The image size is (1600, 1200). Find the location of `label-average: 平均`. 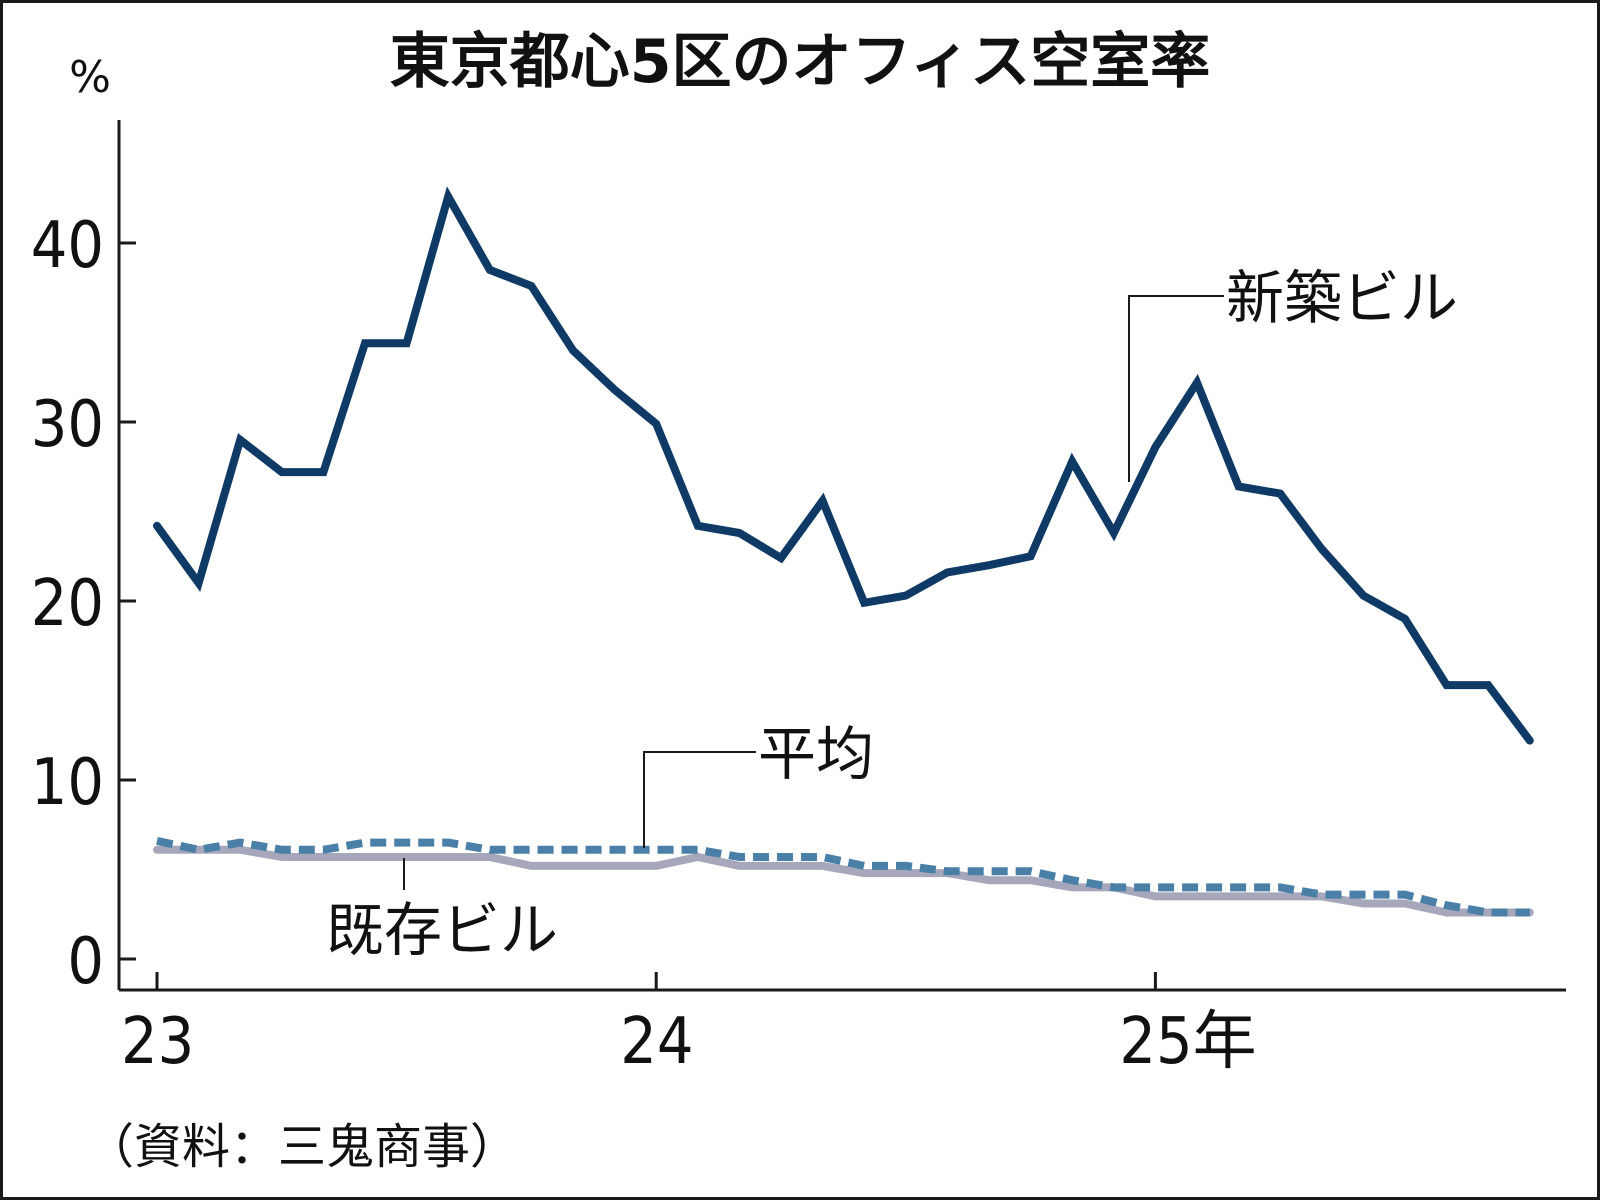

label-average: 平均 is located at coordinates (816, 754).